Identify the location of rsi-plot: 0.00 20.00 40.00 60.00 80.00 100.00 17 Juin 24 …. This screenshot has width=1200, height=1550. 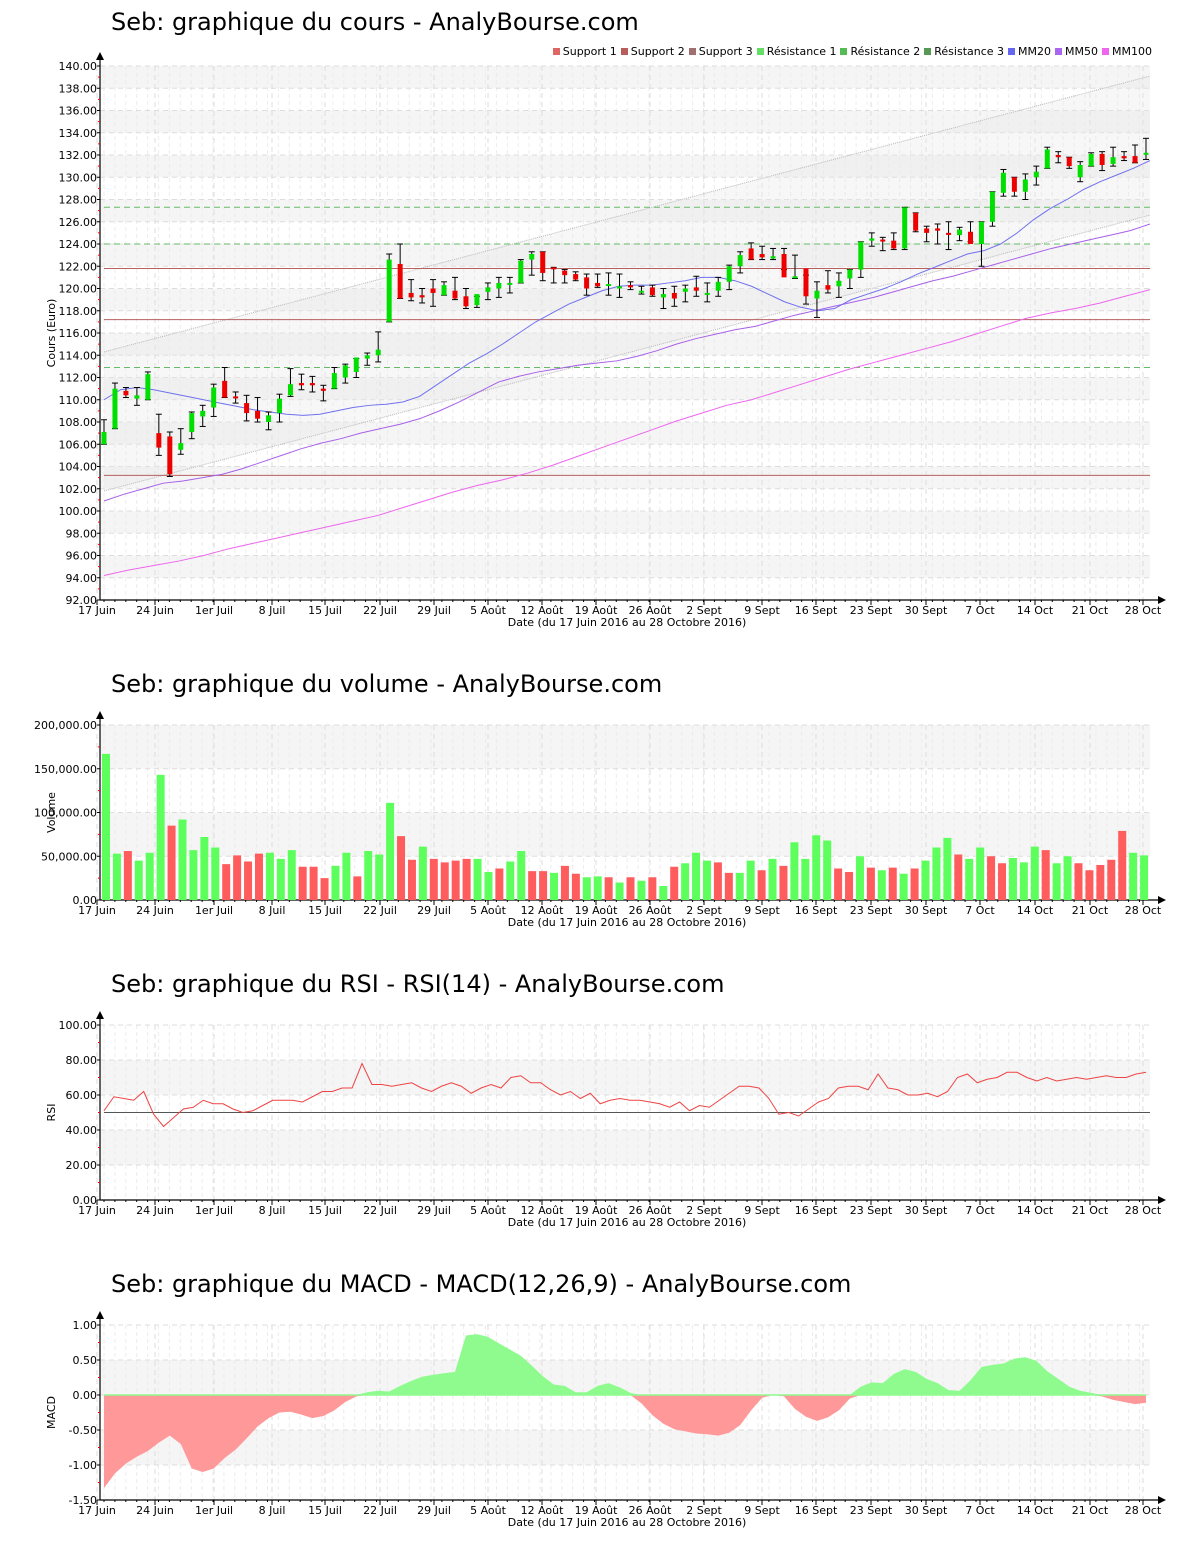
(605, 1120).